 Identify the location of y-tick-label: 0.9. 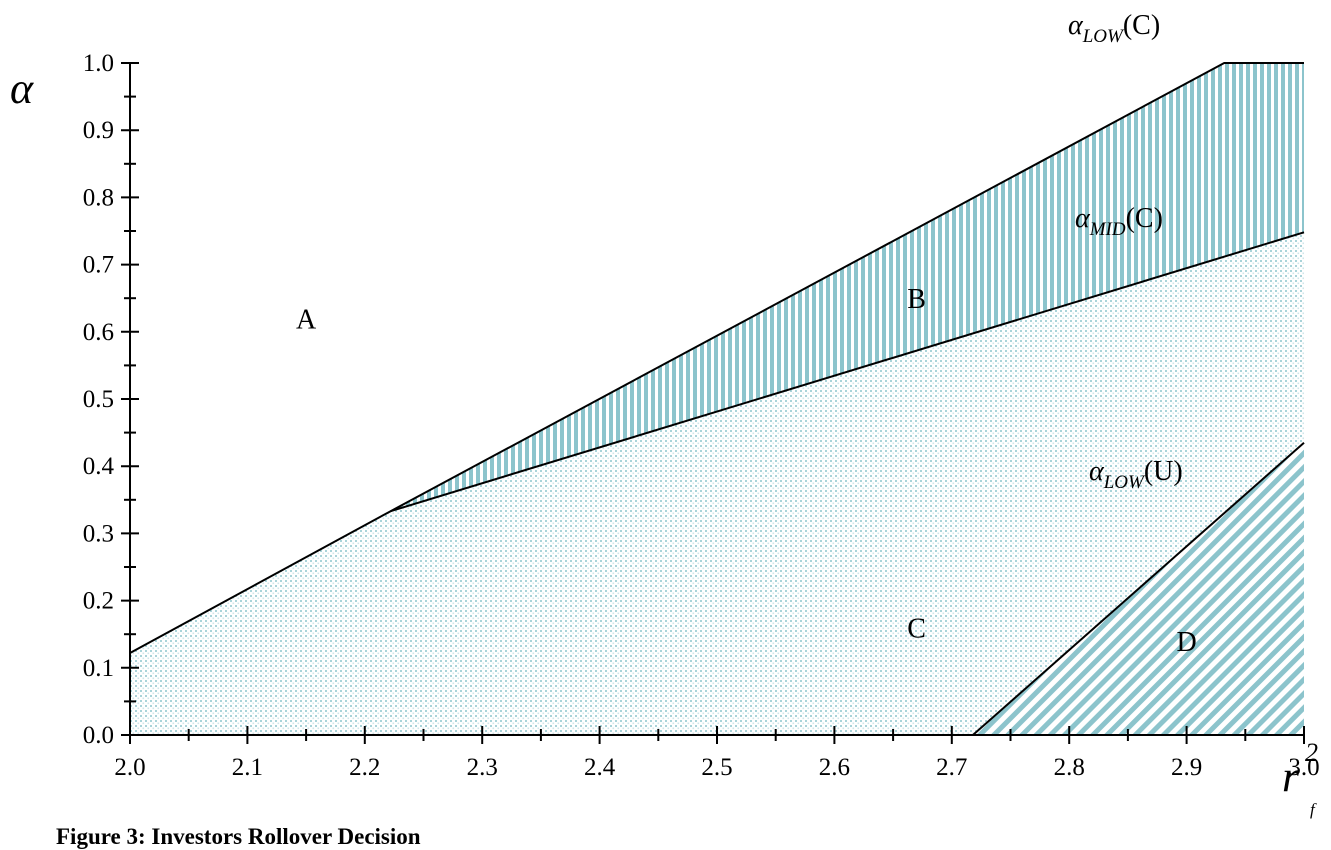
(98, 130).